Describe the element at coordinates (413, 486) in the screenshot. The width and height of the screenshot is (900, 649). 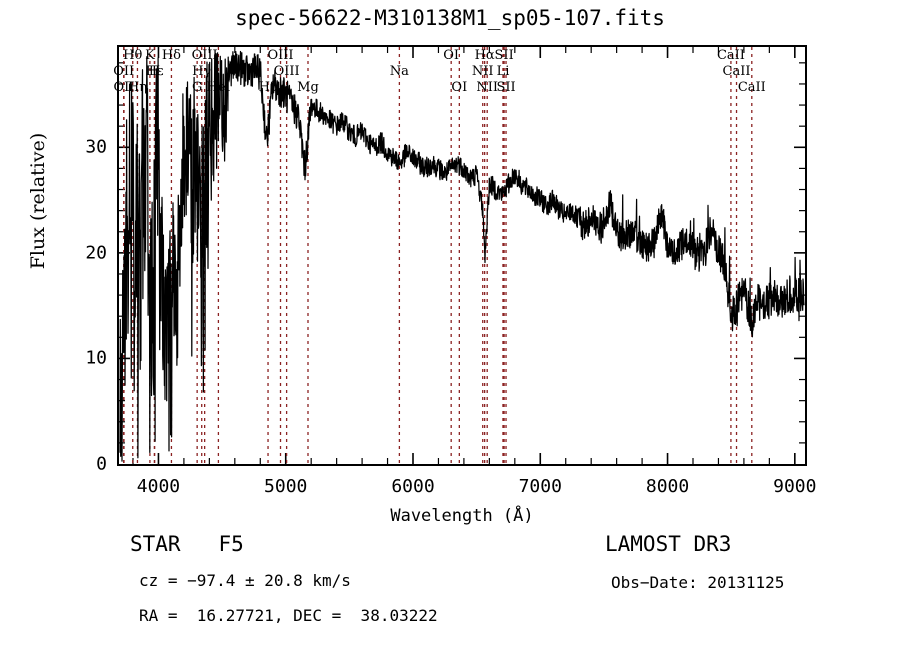
I see `x-tick-label-6000: 6000` at that location.